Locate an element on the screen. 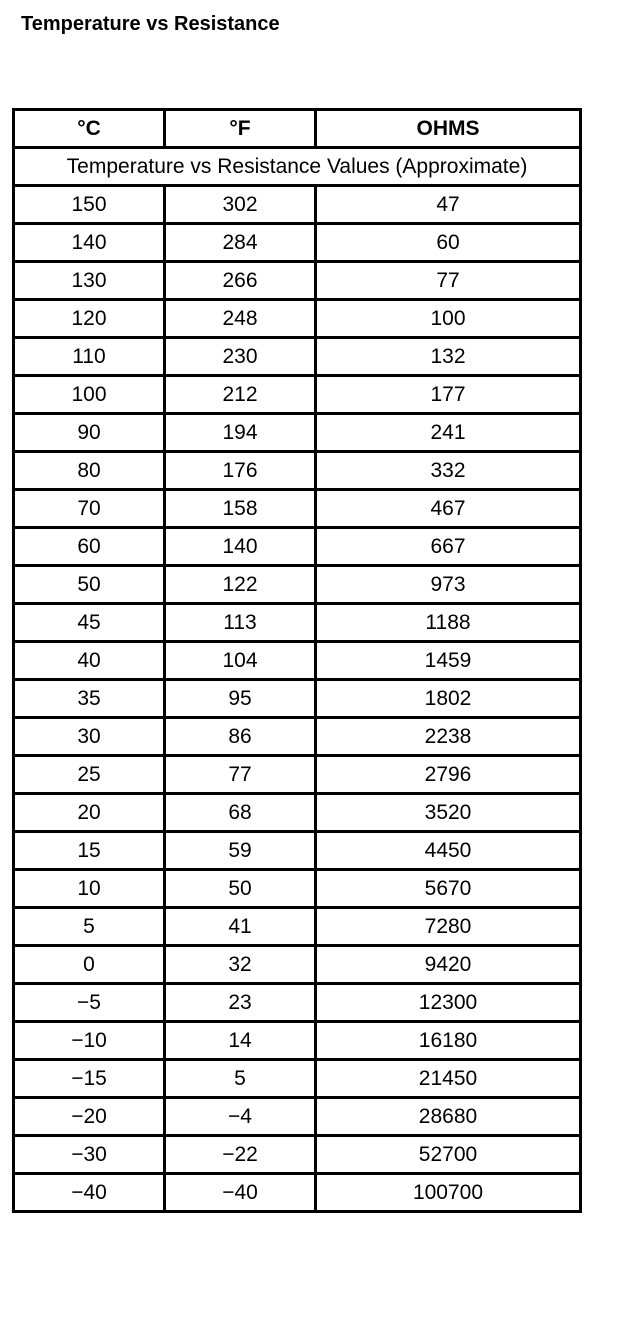  cell-ohms: 1459 is located at coordinates (448, 660).